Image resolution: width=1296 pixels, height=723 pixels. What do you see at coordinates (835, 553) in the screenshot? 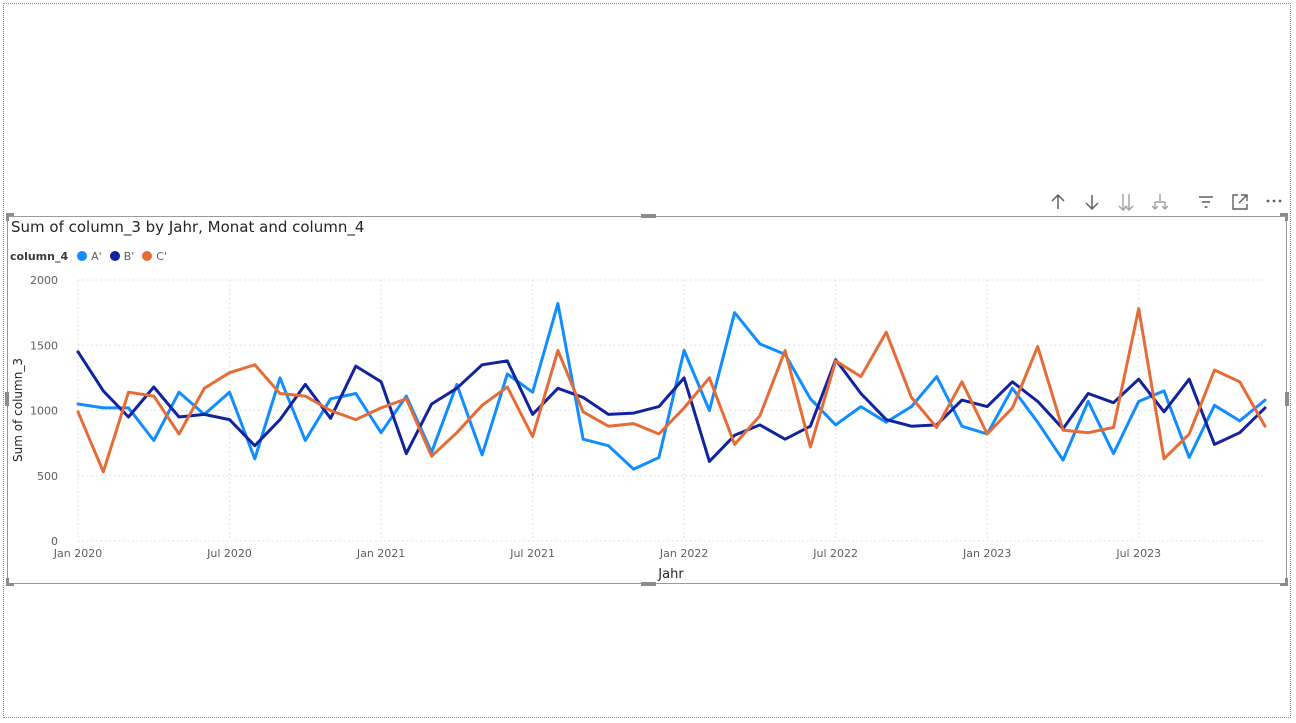
I see `x-tick-label: Jul 2022` at bounding box center [835, 553].